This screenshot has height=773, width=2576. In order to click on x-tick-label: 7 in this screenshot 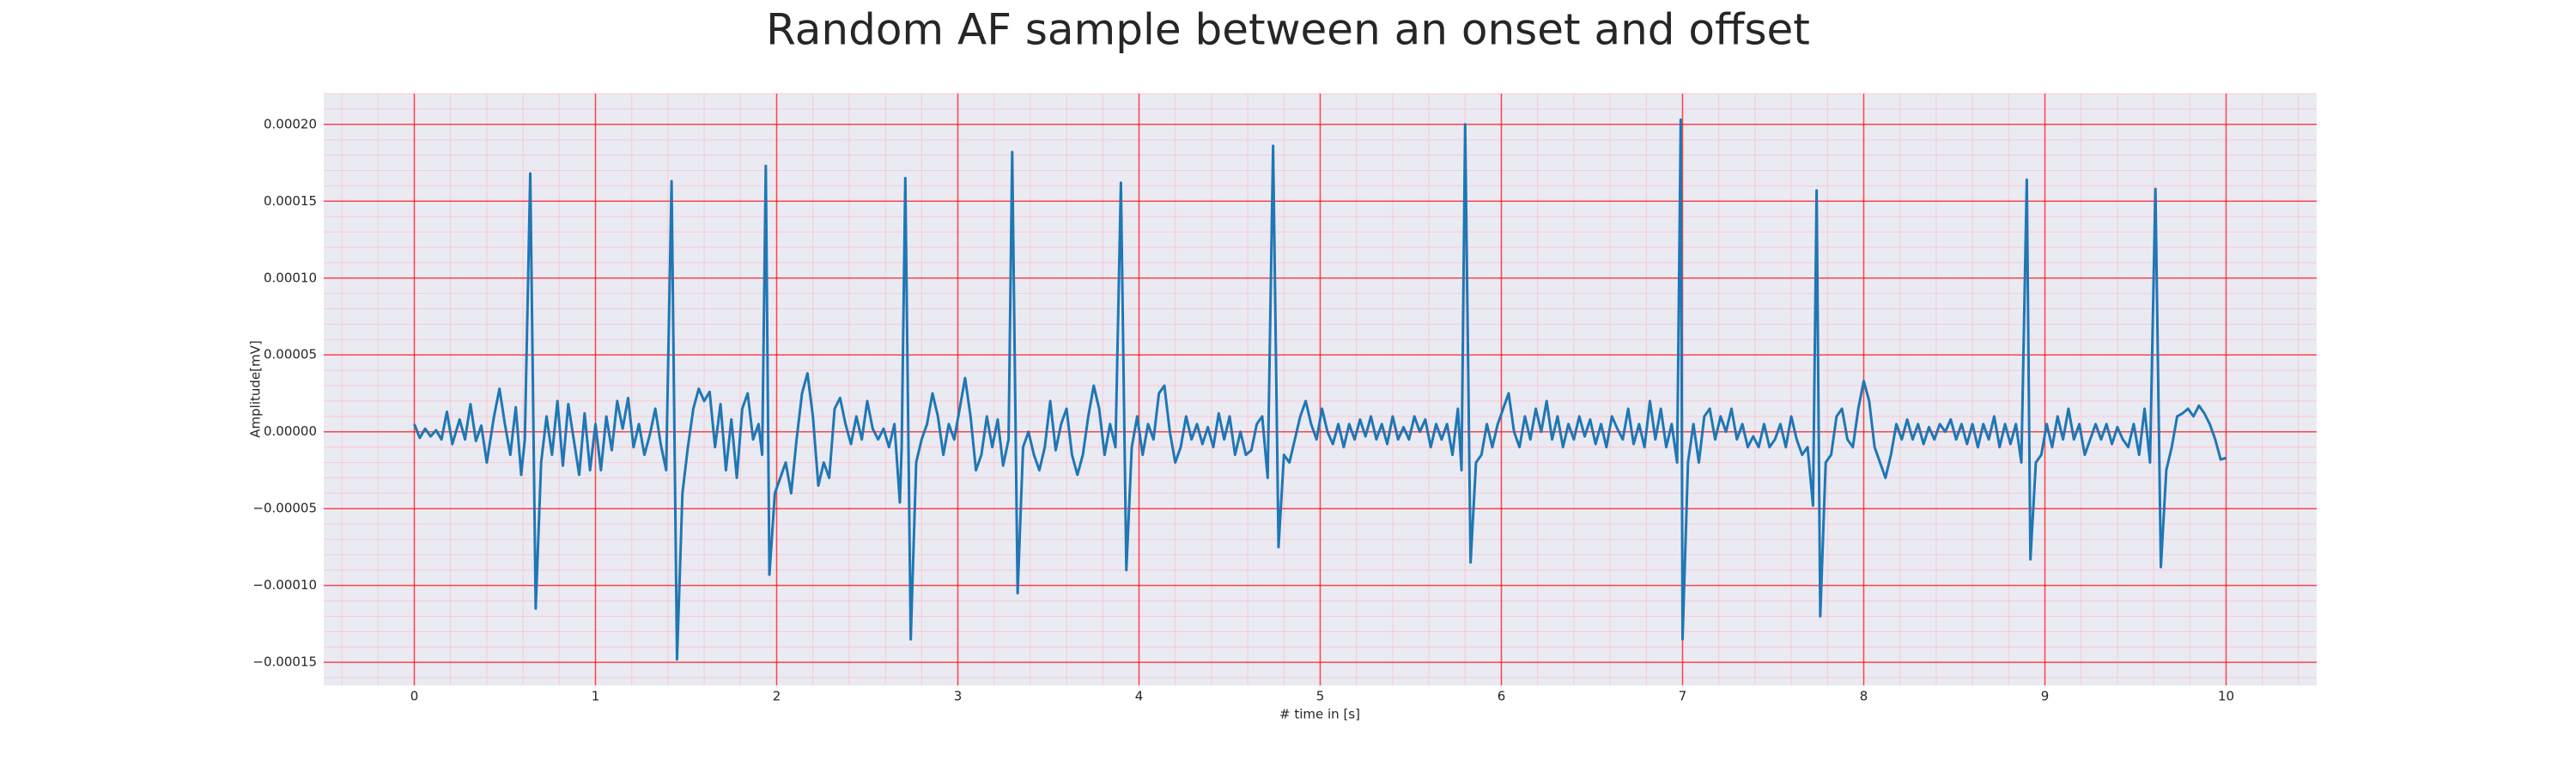, I will do `click(1683, 696)`.